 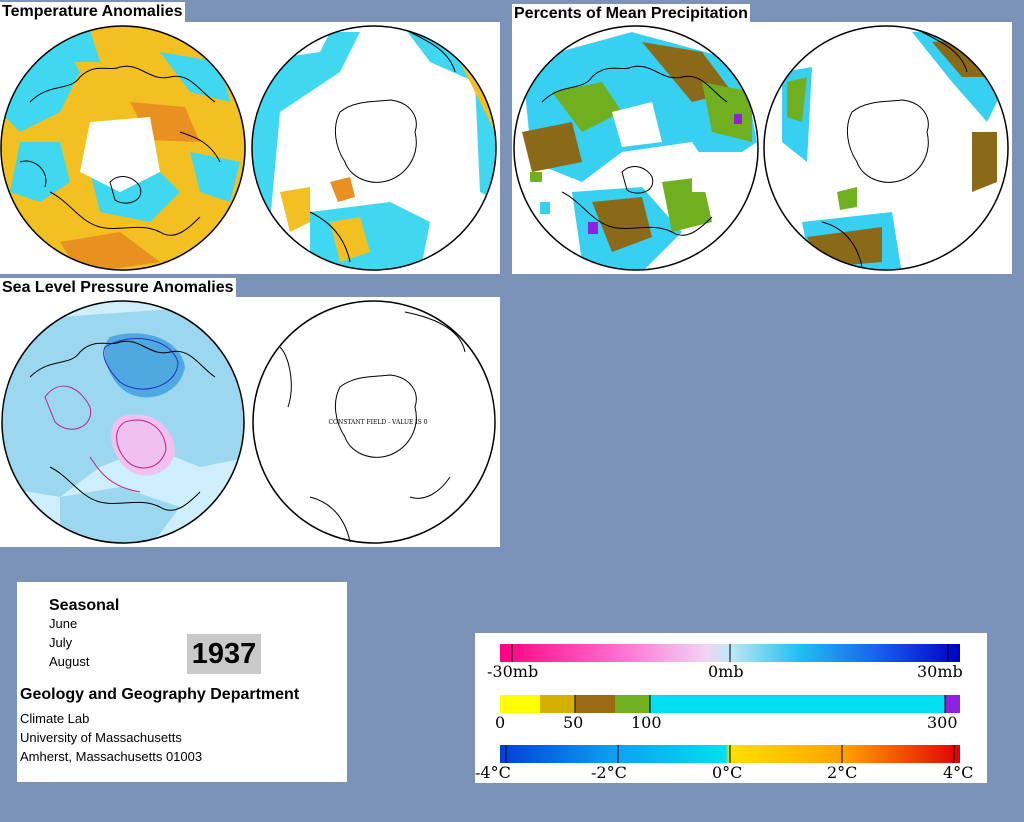 What do you see at coordinates (886, 148) in the screenshot?
I see `precipitation-southern-hemisphere-map` at bounding box center [886, 148].